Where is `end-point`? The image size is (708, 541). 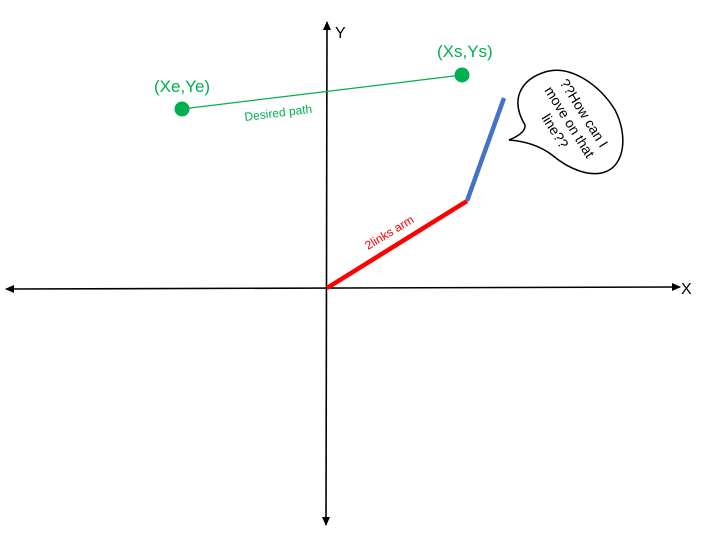 end-point is located at coordinates (182, 109).